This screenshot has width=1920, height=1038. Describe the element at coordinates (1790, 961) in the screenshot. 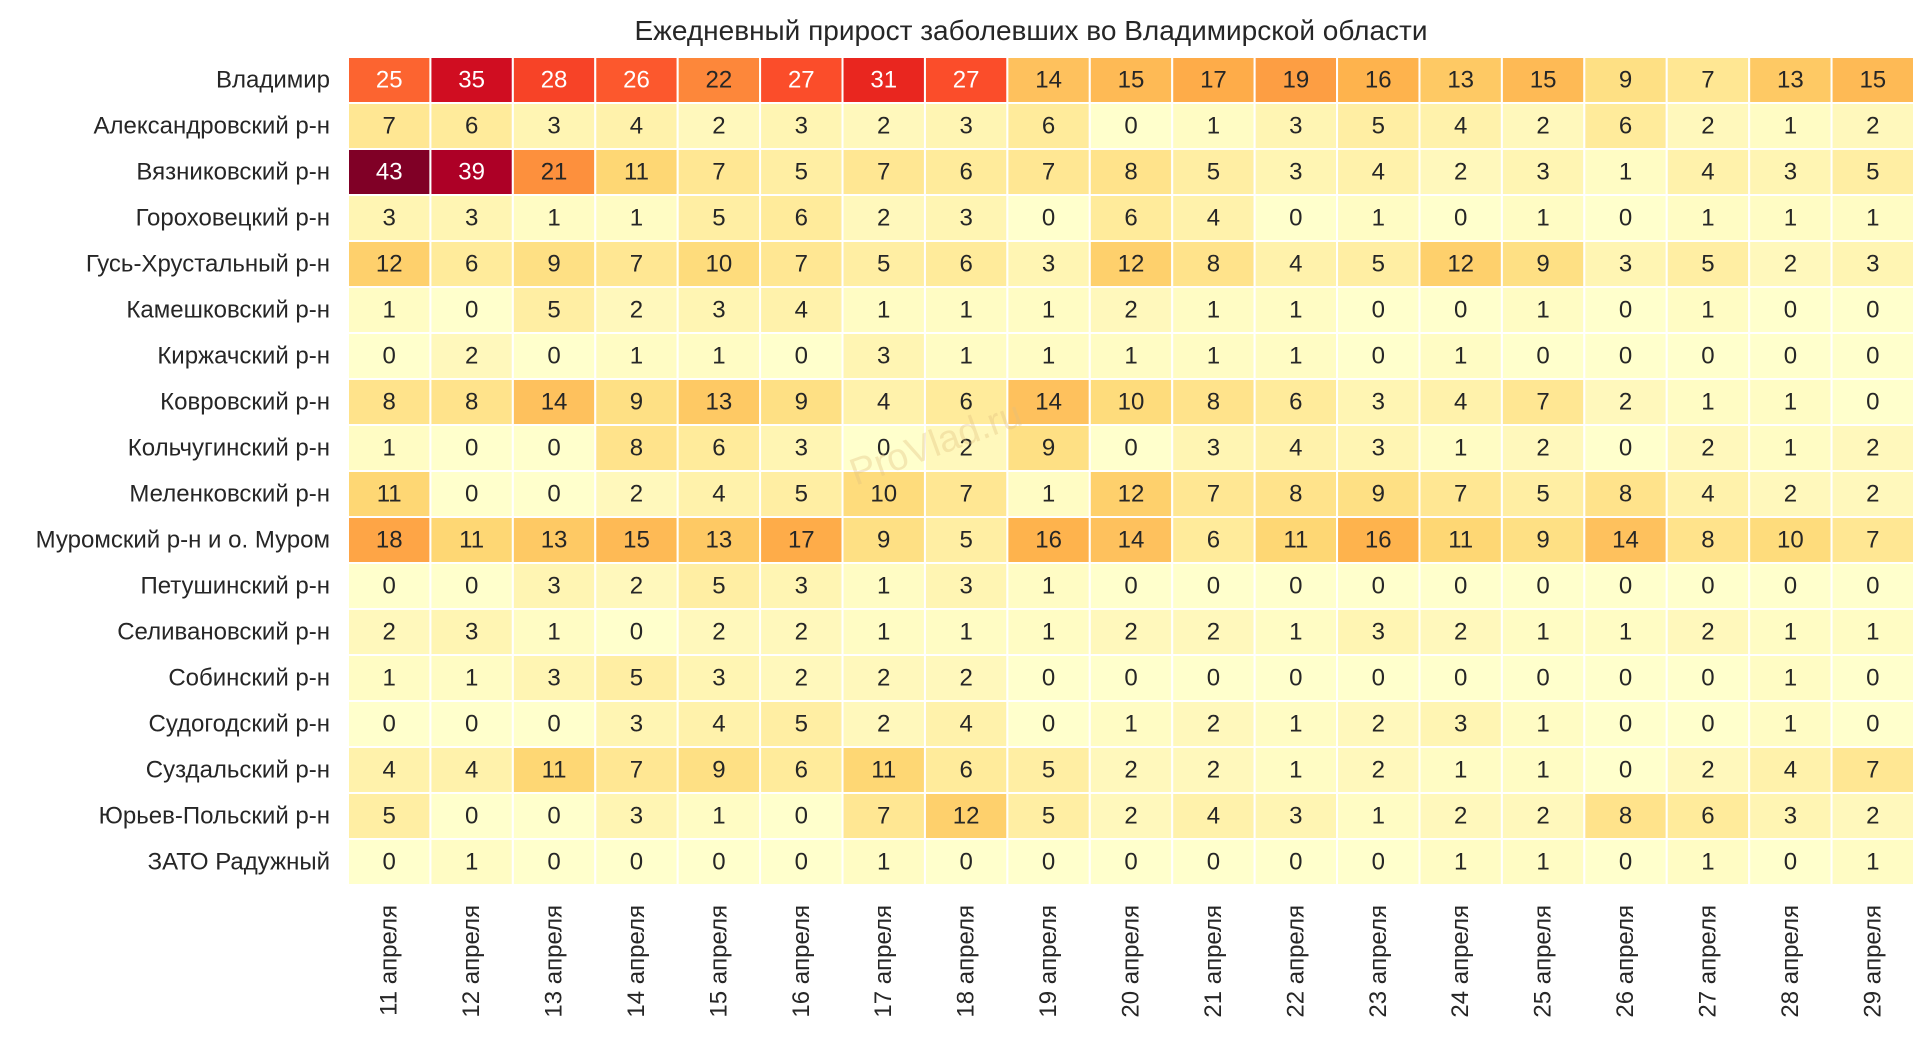

I see `column-label: 28 апреля` at that location.